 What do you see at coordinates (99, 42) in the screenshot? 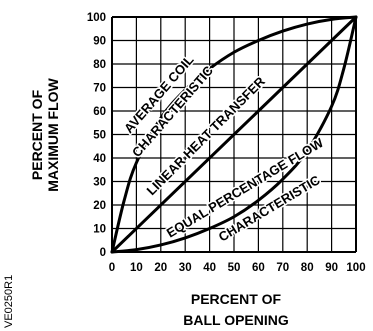
I see `y-tick-label: 90` at bounding box center [99, 42].